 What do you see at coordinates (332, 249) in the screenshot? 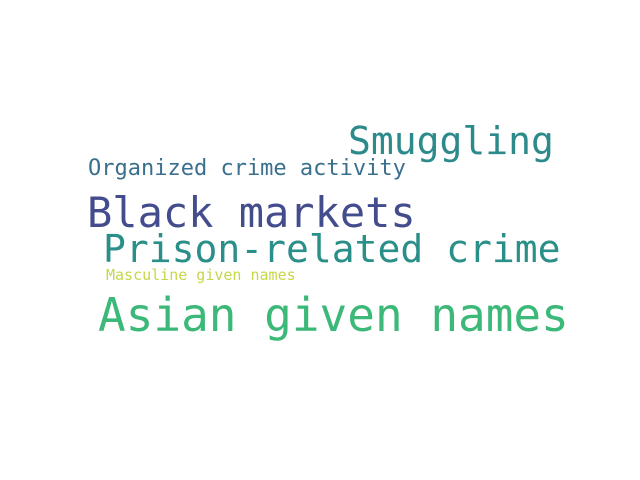
I see `word-prison-related-crime: Prison-related crime` at bounding box center [332, 249].